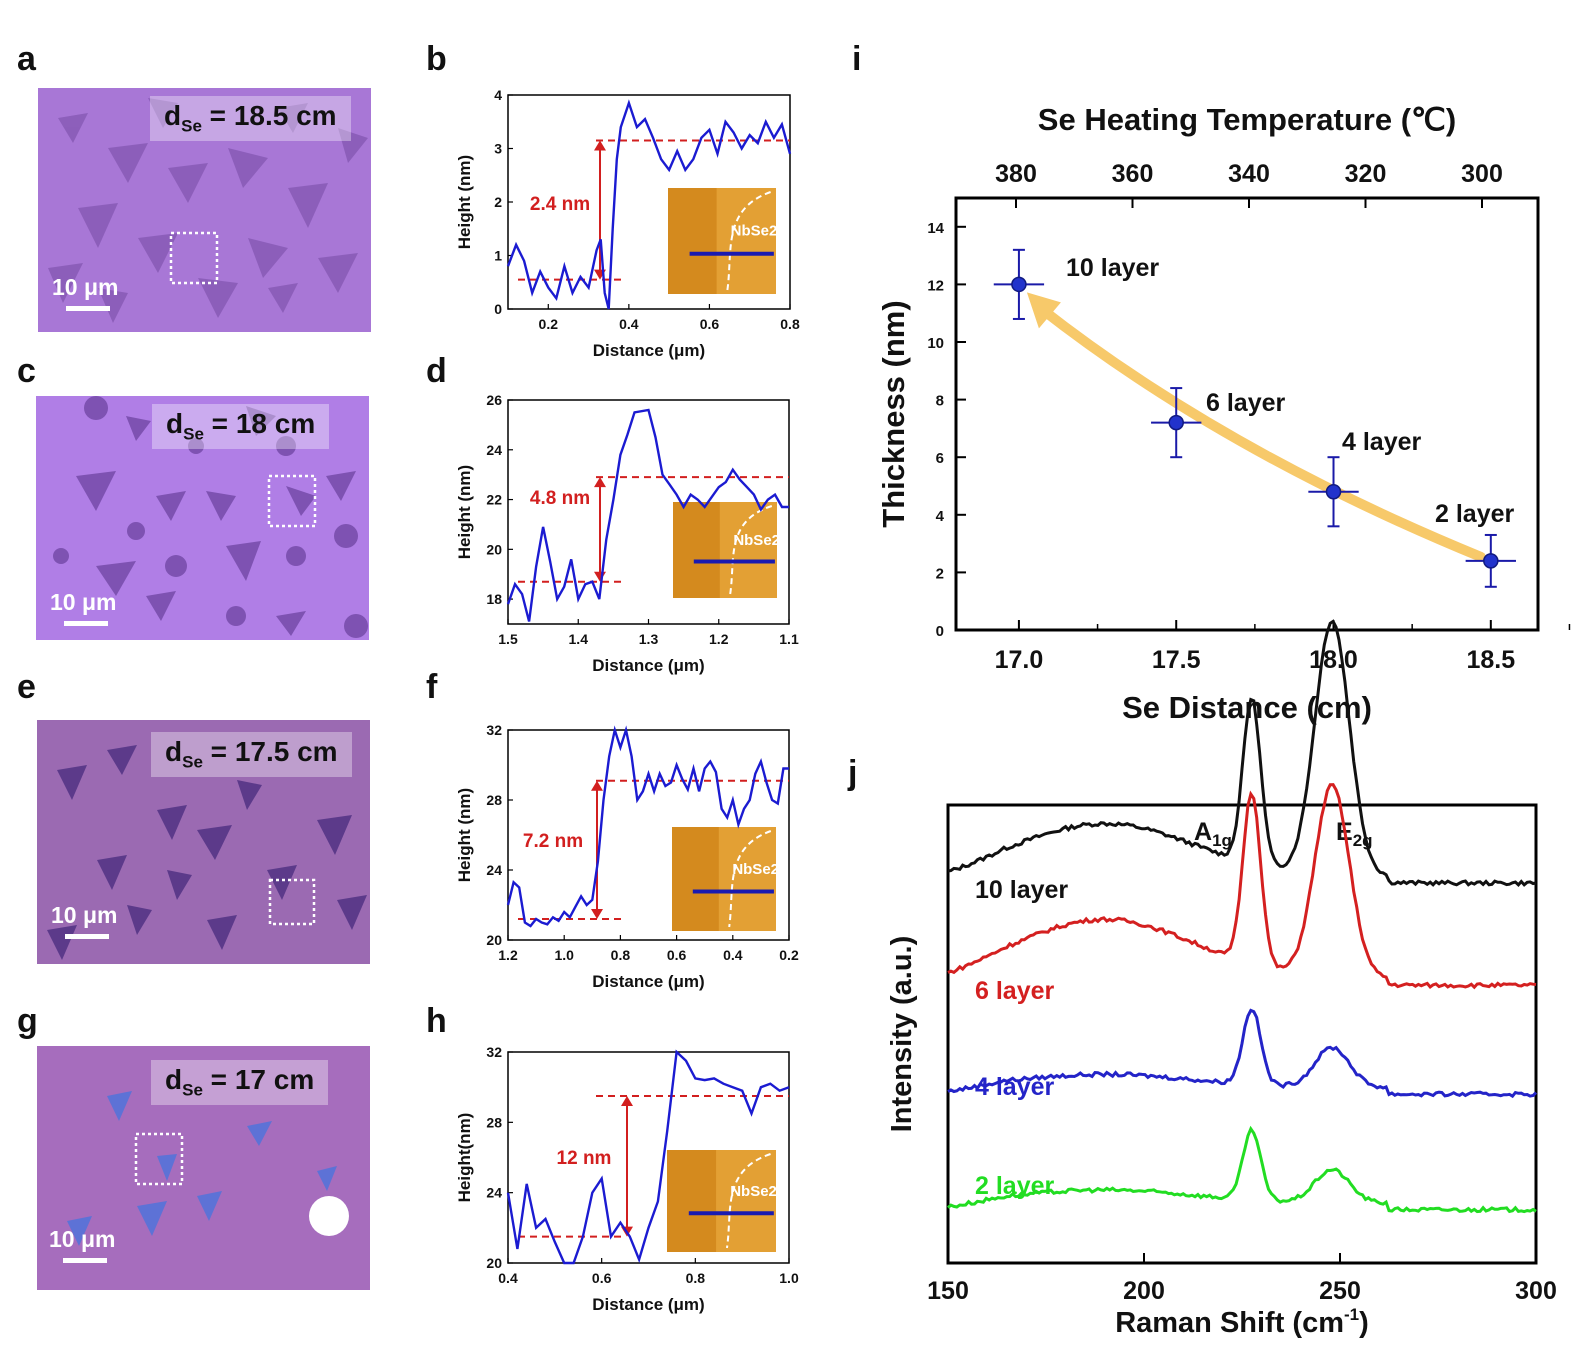 This screenshot has width=1579, height=1360. Describe the element at coordinates (1043, 310) in the screenshot. I see `trend-arrow-head-i` at that location.